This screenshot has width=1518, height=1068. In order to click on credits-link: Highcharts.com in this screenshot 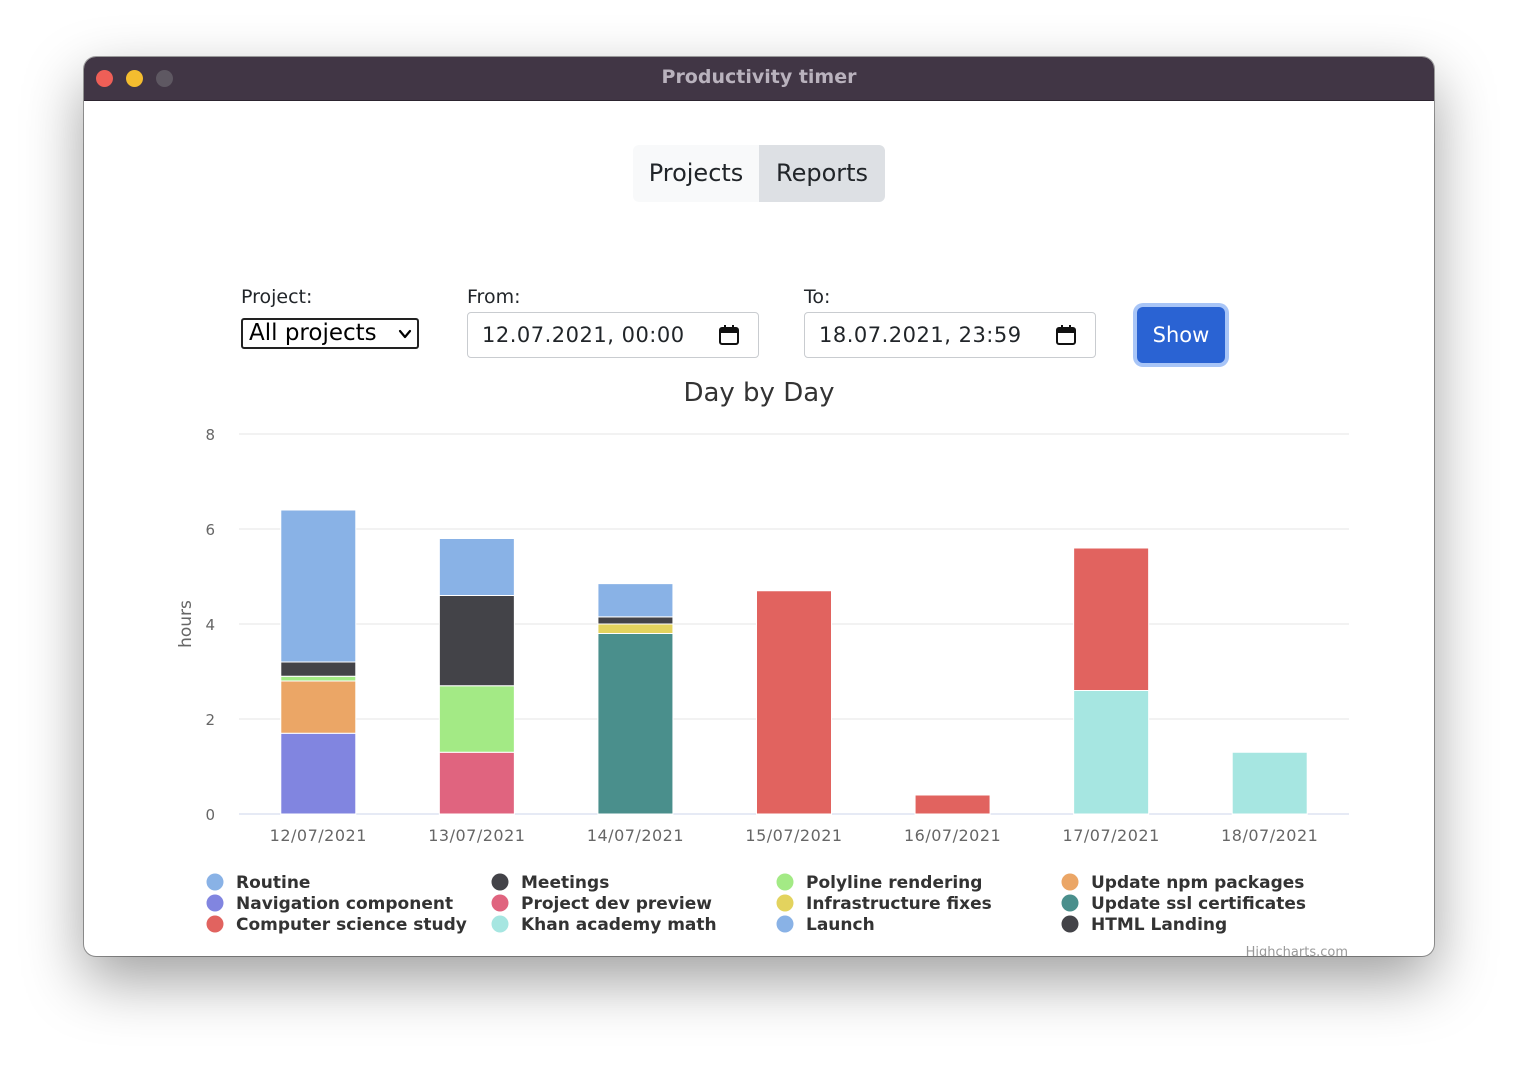, I will do `click(1297, 950)`.